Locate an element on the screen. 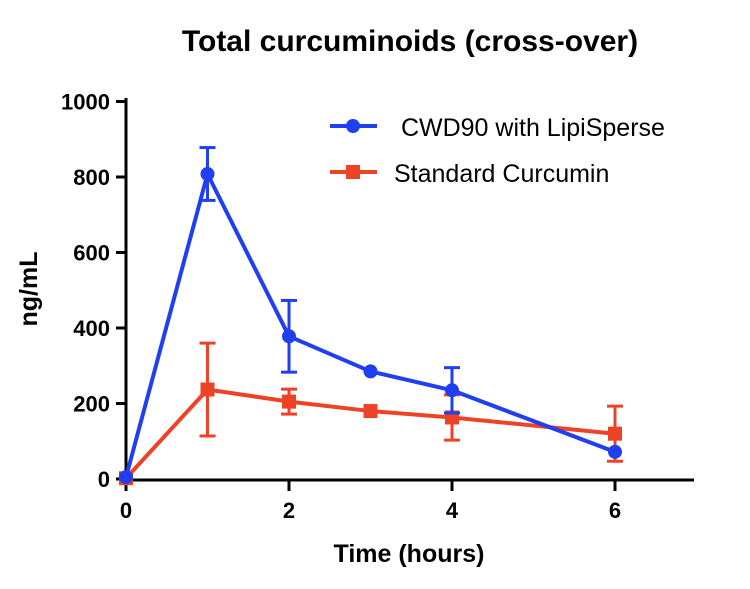 The height and width of the screenshot is (589, 750). x-tick-label: 6 is located at coordinates (615, 510).